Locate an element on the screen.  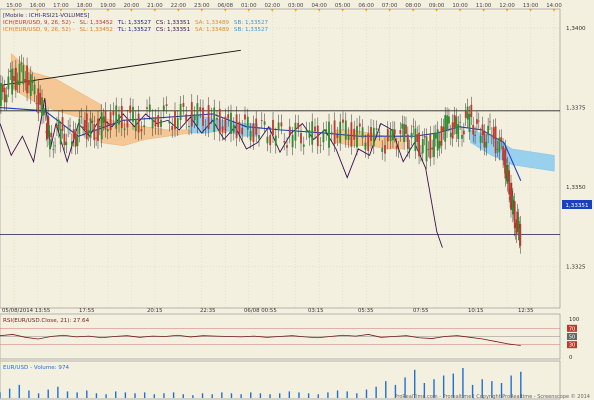
bottom-time-label: 10:15 is located at coordinates (476, 311).